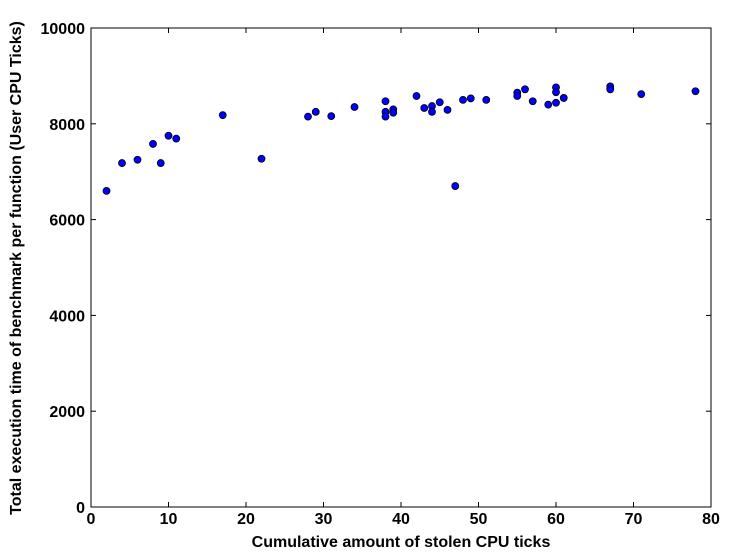 The image size is (731, 560). I want to click on y-tick-label: 6000, so click(67, 221).